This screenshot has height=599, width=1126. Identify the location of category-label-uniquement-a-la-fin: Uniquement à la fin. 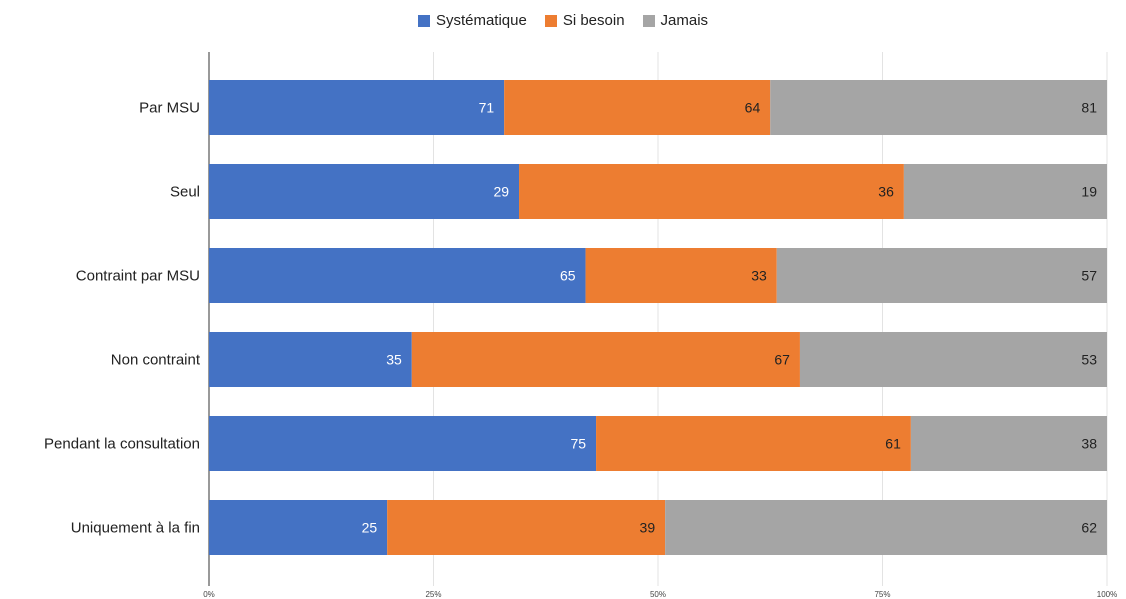
(135, 528).